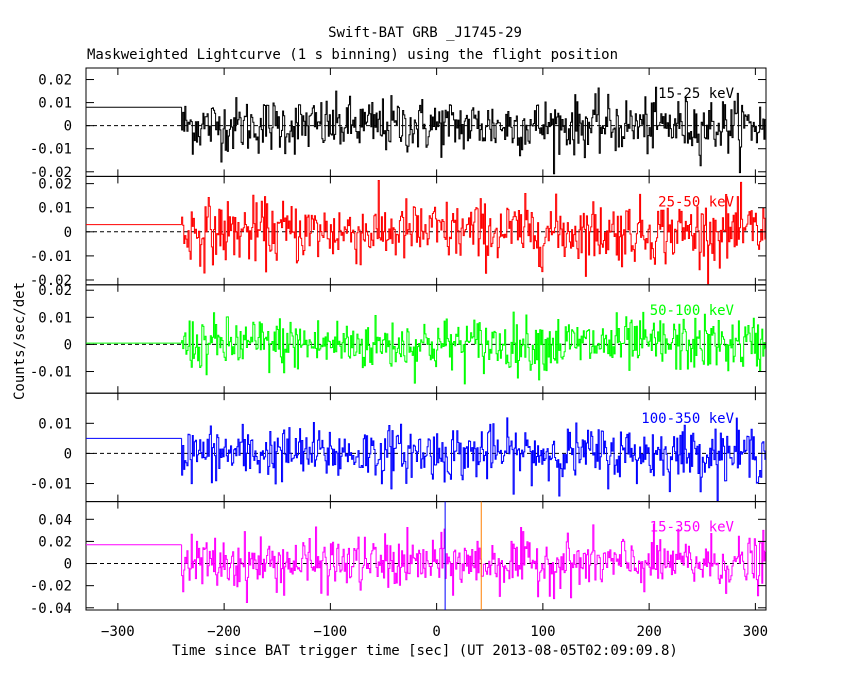  Describe the element at coordinates (755, 632) in the screenshot. I see `x-tick-label: 300` at that location.